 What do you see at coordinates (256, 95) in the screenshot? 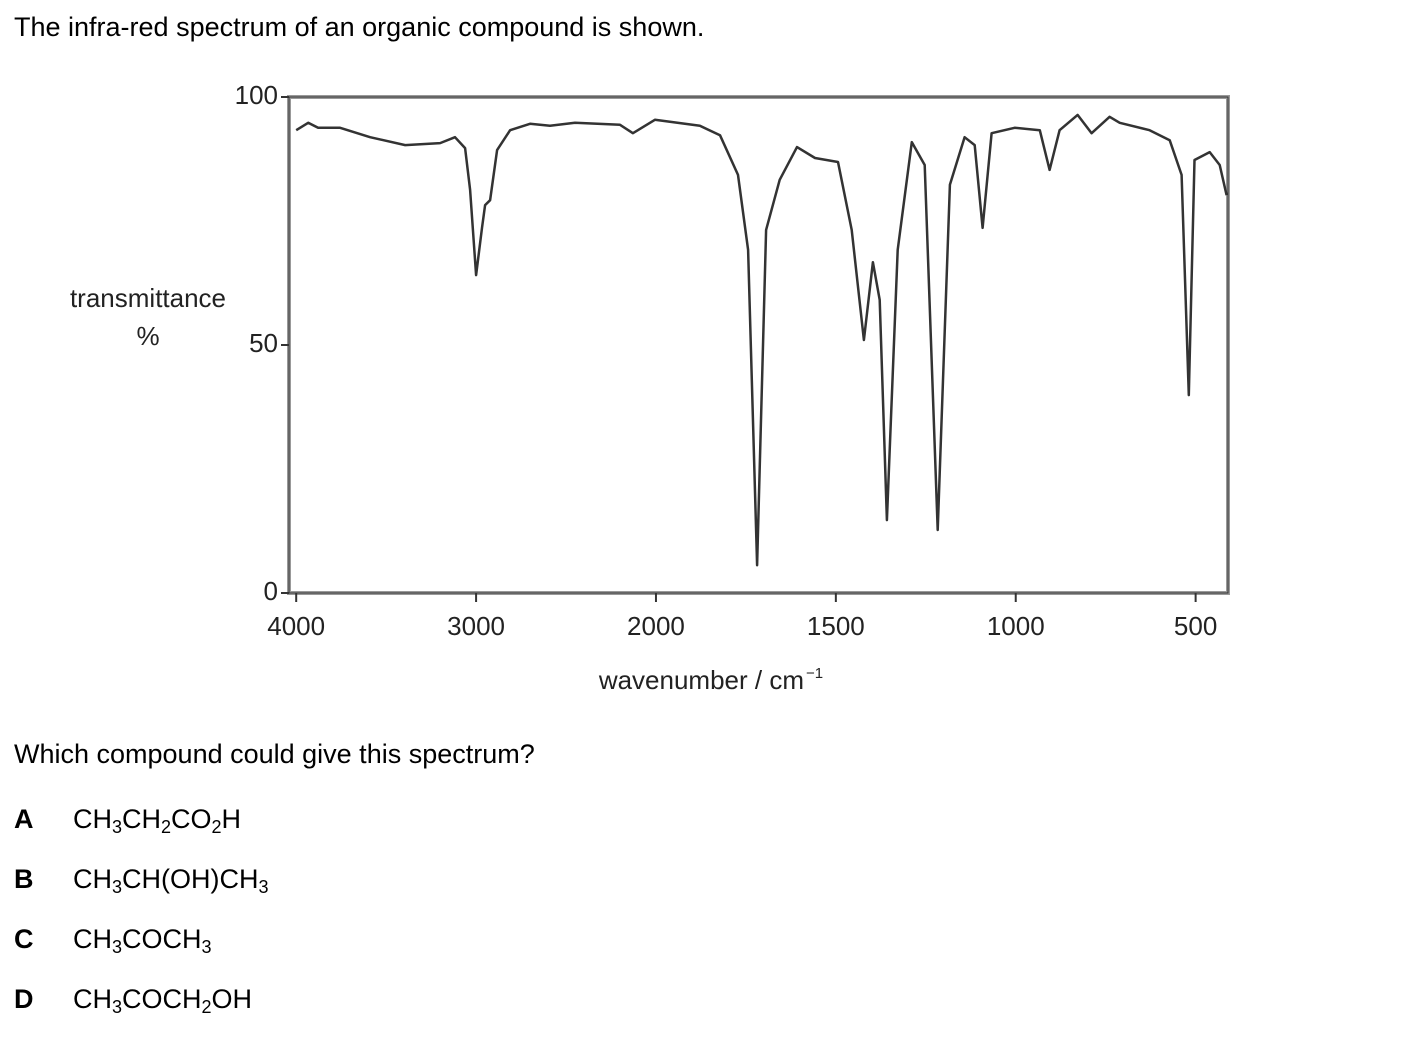
I see `y-tick-label: 100` at bounding box center [256, 95].